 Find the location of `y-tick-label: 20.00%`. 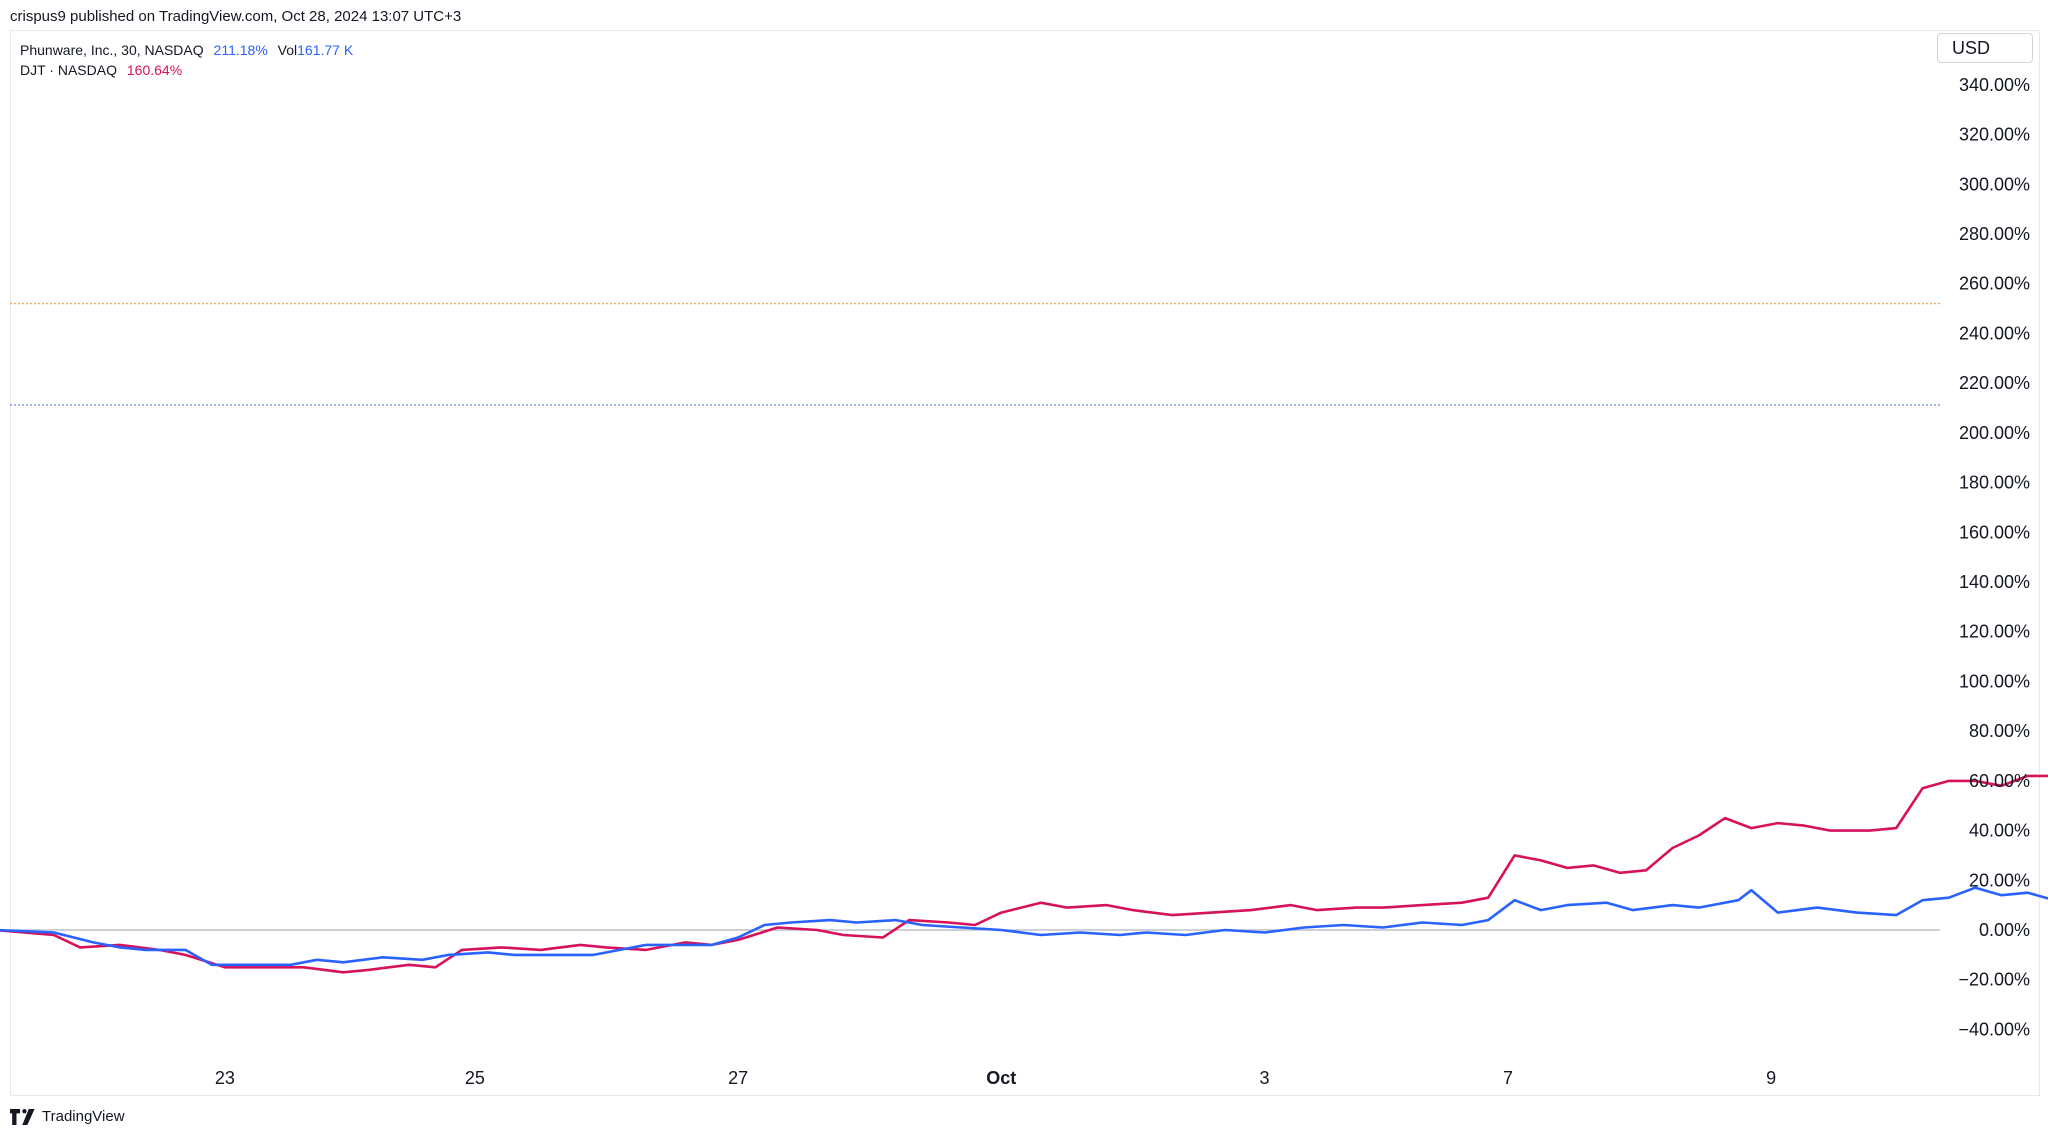

y-tick-label: 20.00% is located at coordinates (1999, 880).